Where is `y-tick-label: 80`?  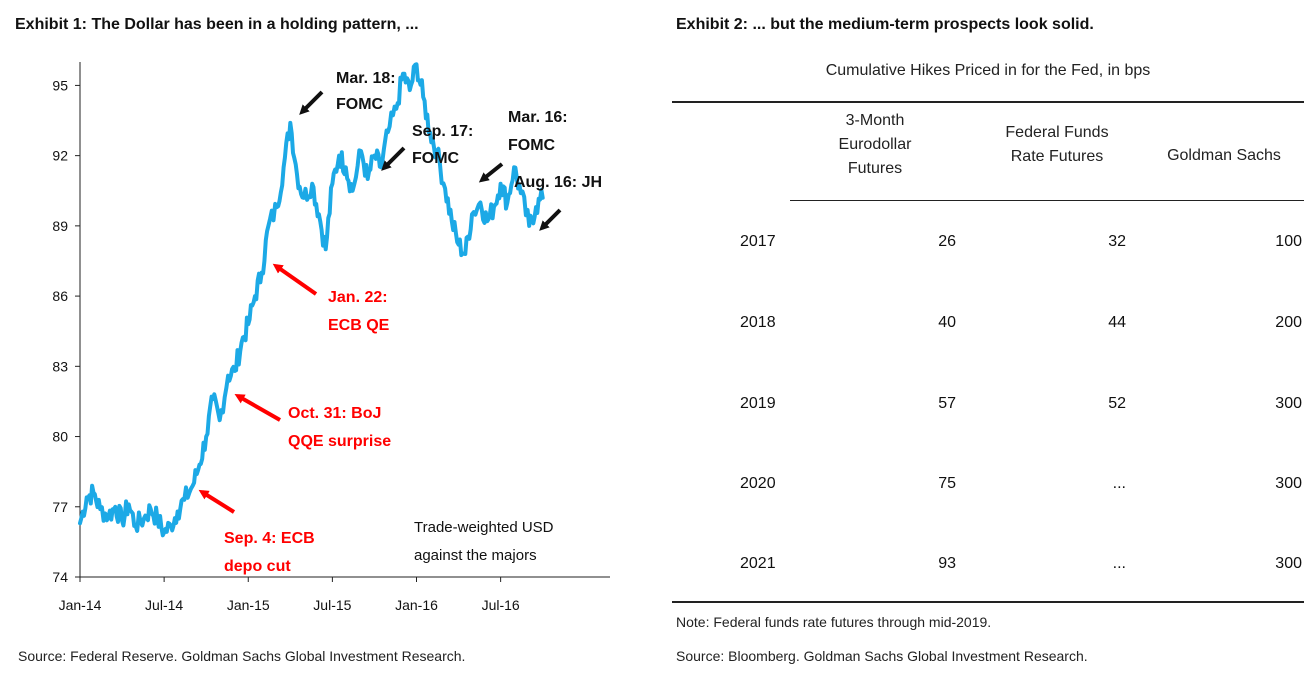 y-tick-label: 80 is located at coordinates (60, 437).